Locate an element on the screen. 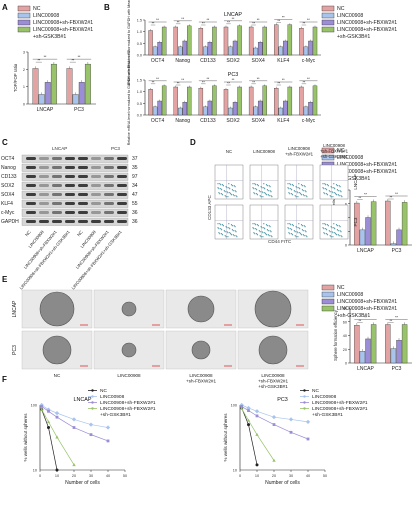  x-tick-label: 50 is located at coordinates (125, 476).